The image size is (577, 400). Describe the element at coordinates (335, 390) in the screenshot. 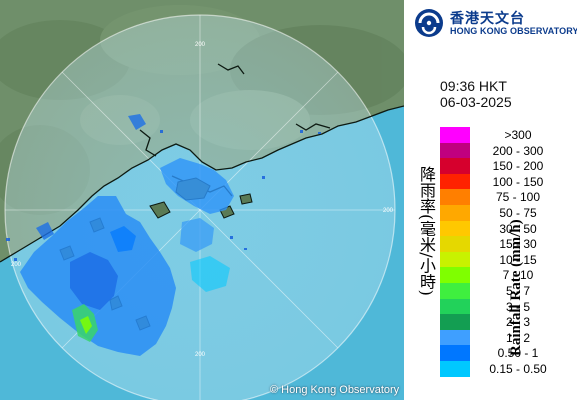

I see `map-copyright: © Hong Kong Observatory` at that location.